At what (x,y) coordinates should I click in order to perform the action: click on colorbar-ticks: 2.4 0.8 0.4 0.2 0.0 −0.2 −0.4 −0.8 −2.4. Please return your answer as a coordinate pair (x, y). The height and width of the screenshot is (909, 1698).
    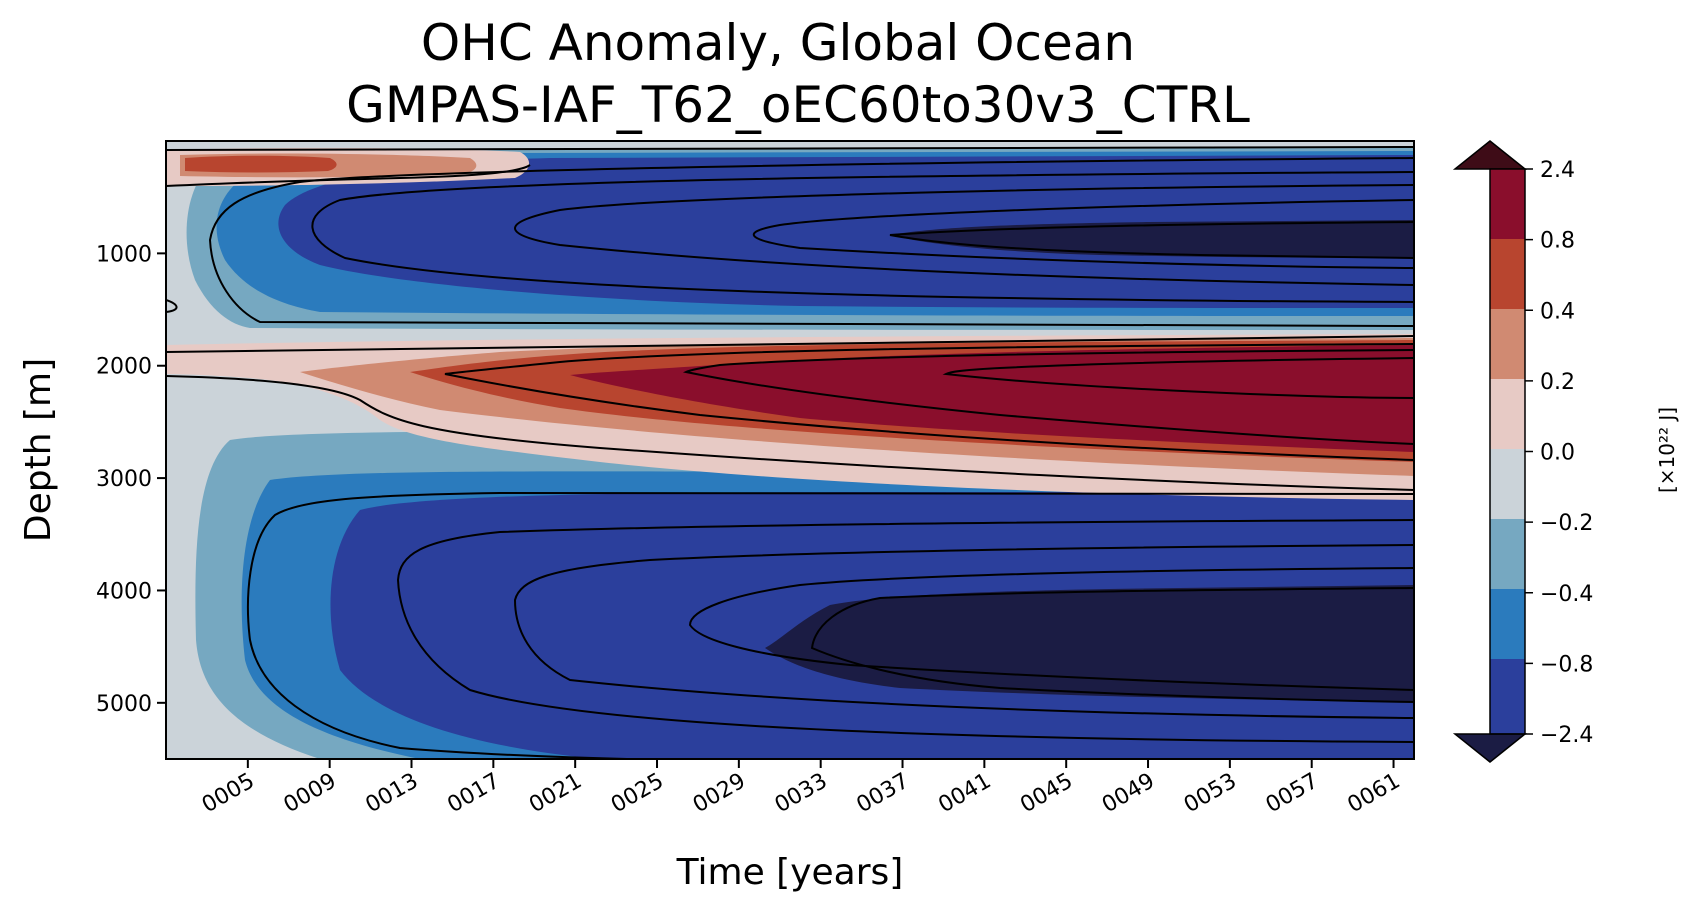
    Looking at the image, I should click on (1559, 453).